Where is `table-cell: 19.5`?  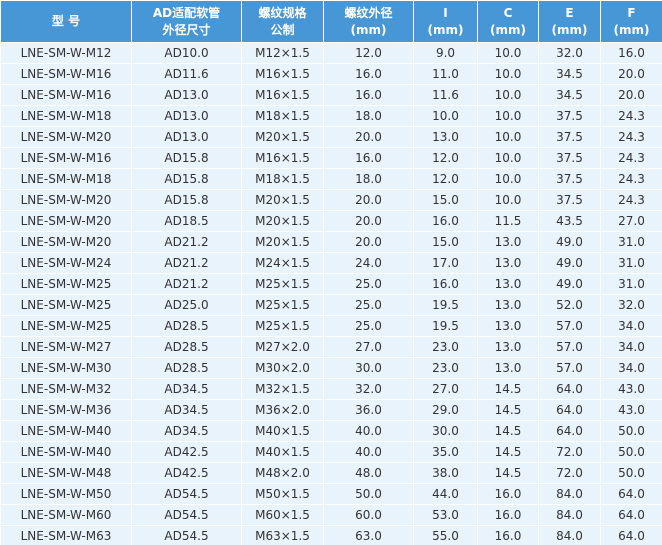 table-cell: 19.5 is located at coordinates (445, 326).